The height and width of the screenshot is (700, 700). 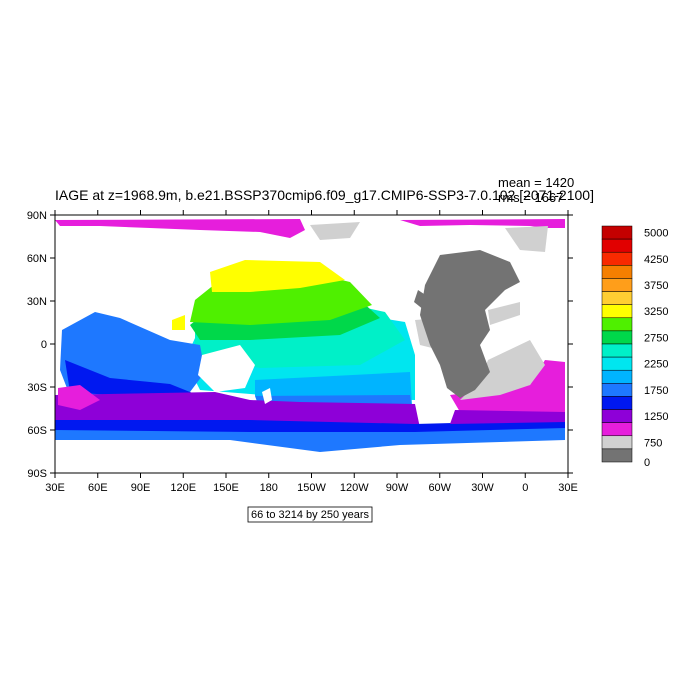 I want to click on southern-purple-magenta, so click(x=79, y=397).